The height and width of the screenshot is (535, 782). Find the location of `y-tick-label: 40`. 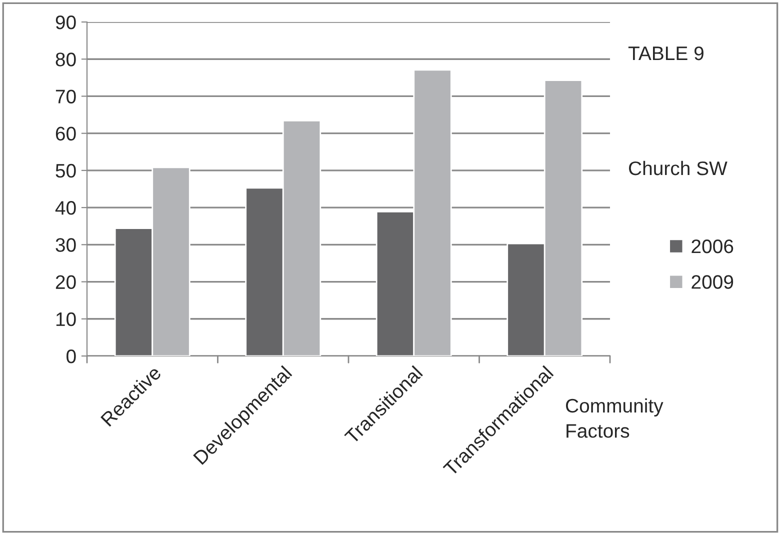

y-tick-label: 40 is located at coordinates (65, 208).